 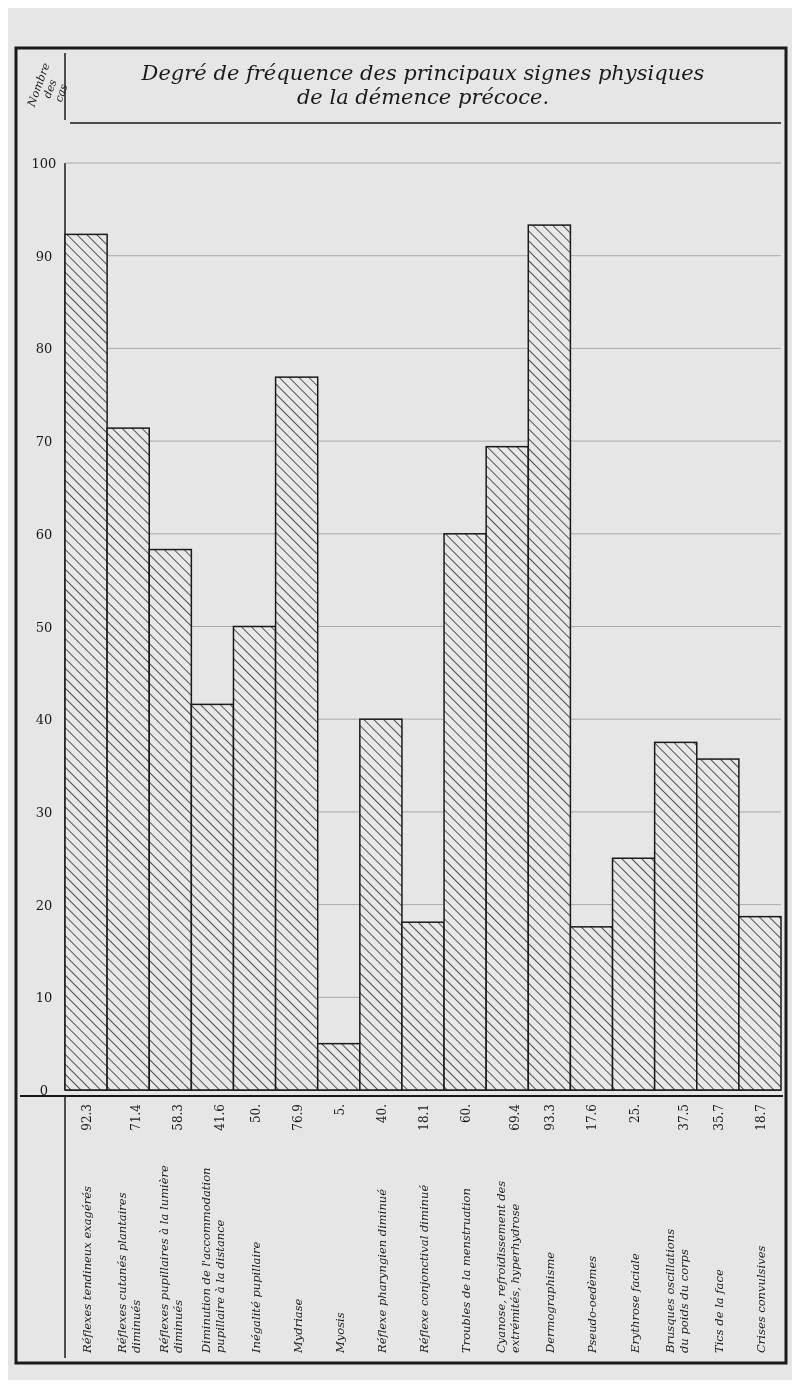 I want to click on y-tick-label: 0, so click(x=44, y=1090).